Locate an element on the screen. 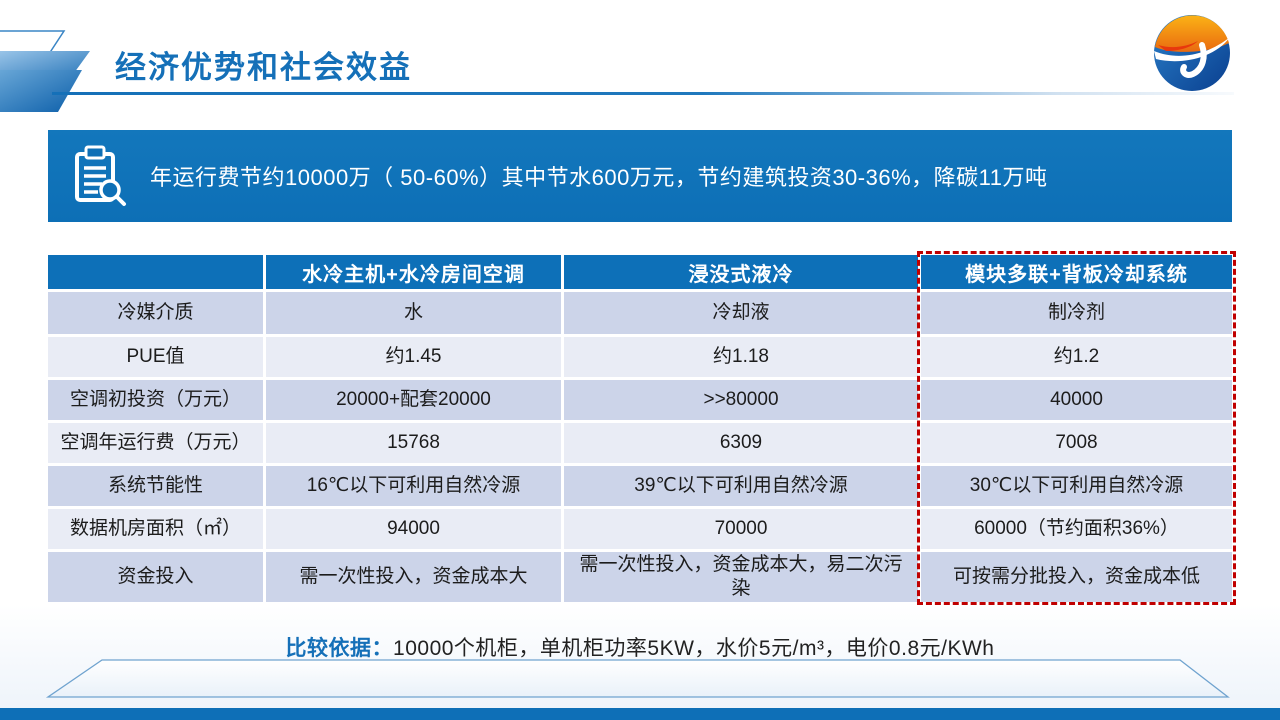 The height and width of the screenshot is (720, 1280). table-cell: 可按需分批投入，资金成本低 is located at coordinates (1076, 577).